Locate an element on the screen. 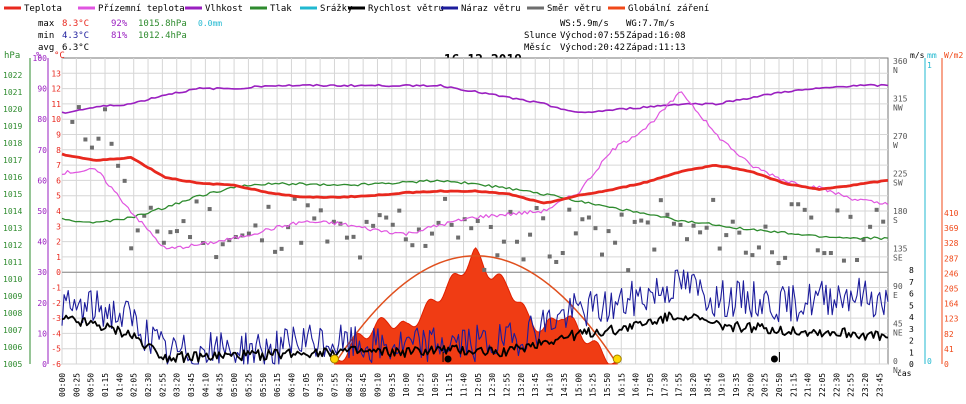 The height and width of the screenshot is (404, 966). legend-label: Směr větru is located at coordinates (574, 9).